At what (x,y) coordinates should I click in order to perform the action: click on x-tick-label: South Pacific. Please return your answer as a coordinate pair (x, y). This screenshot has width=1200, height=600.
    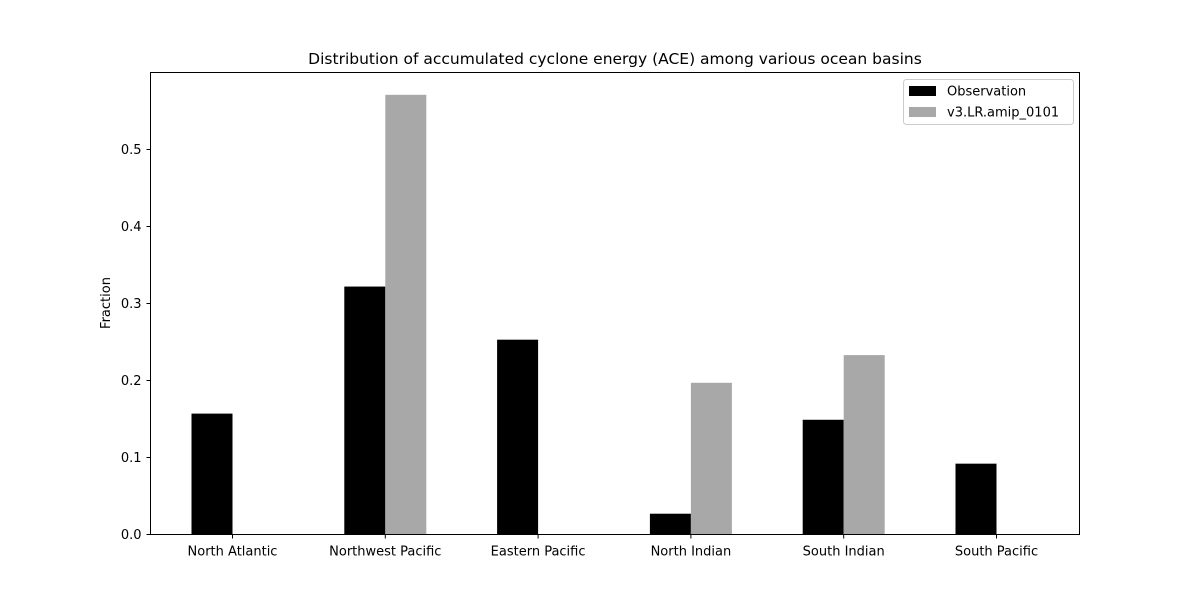
    Looking at the image, I should click on (996, 552).